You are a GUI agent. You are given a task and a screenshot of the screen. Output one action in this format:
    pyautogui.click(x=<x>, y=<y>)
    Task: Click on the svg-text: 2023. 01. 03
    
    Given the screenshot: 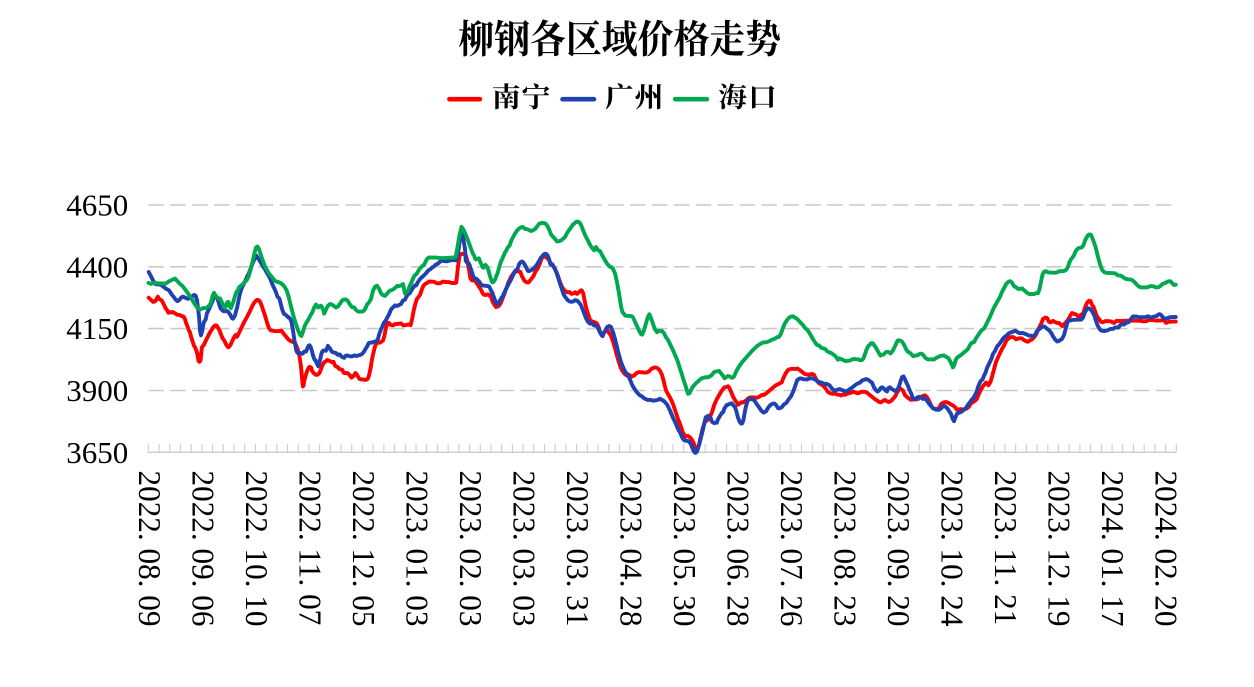 What is the action you would take?
    pyautogui.click(x=417, y=549)
    